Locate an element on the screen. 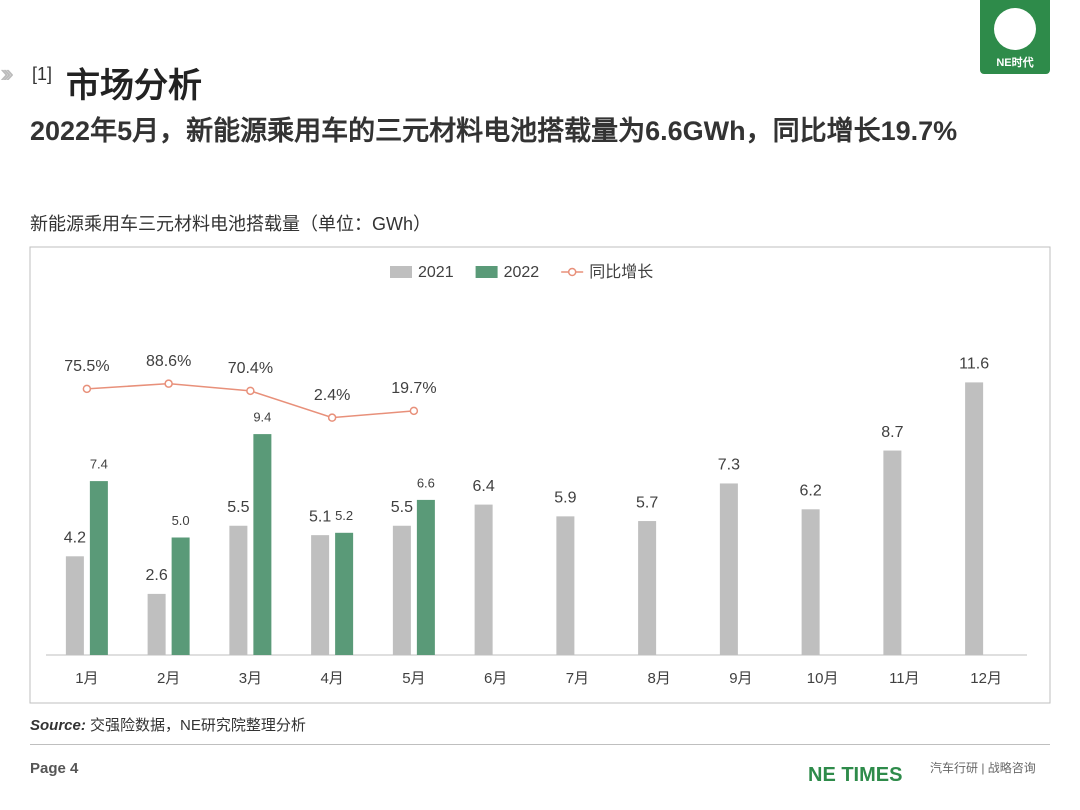 The height and width of the screenshot is (810, 1080). data-label: 2.4% is located at coordinates (332, 395).